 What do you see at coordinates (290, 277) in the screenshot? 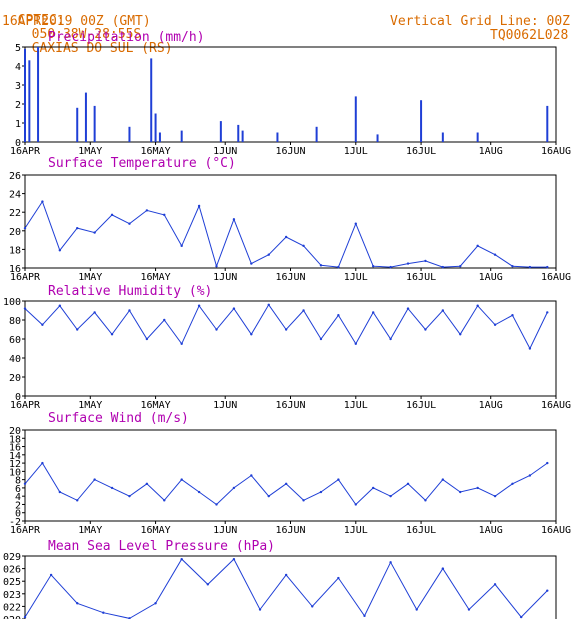
I see `temp-xtick-label: 16JUN` at bounding box center [290, 277].